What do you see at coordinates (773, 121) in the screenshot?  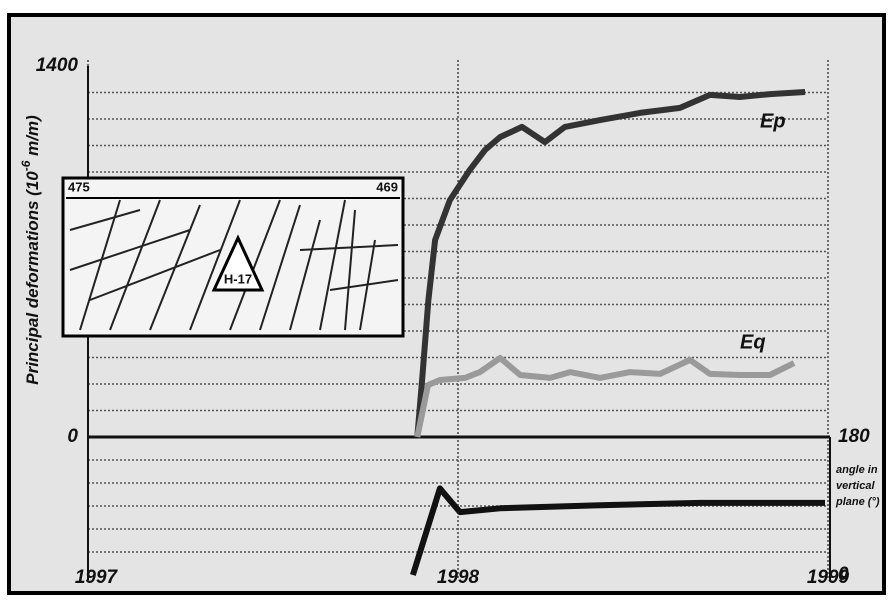 I see `series-label: Ep` at bounding box center [773, 121].